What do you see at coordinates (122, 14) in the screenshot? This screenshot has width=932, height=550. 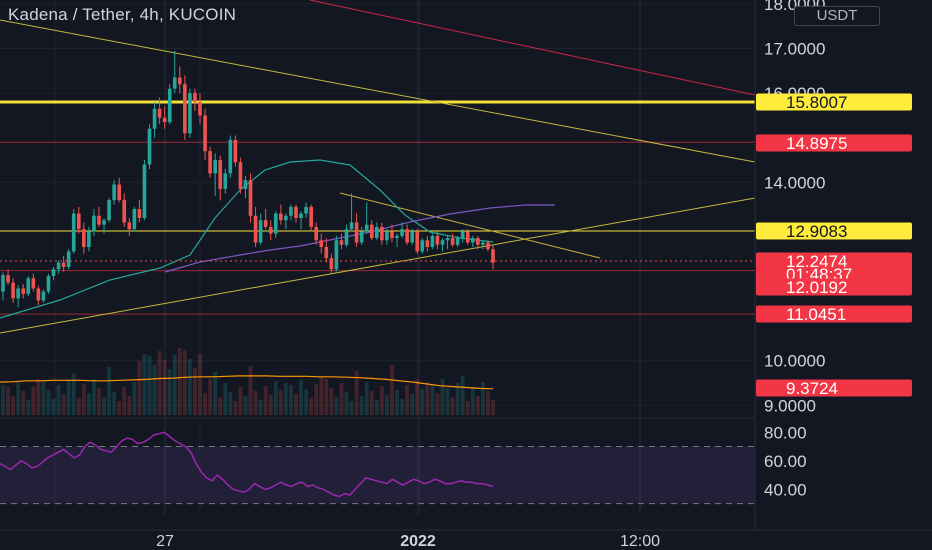 I see `chart-title: Kadena / Tether, 4h, KUCOIN` at bounding box center [122, 14].